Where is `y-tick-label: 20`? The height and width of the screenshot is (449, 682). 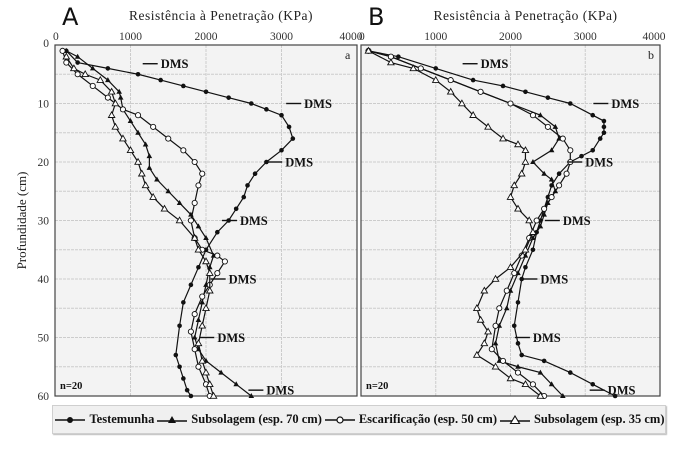
y-tick-label: 20 is located at coordinates (44, 163).